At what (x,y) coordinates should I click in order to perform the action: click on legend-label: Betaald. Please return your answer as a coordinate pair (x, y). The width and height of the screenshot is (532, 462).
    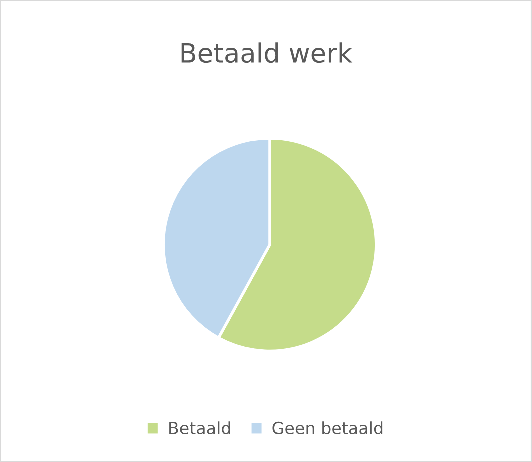
    Looking at the image, I should click on (200, 428).